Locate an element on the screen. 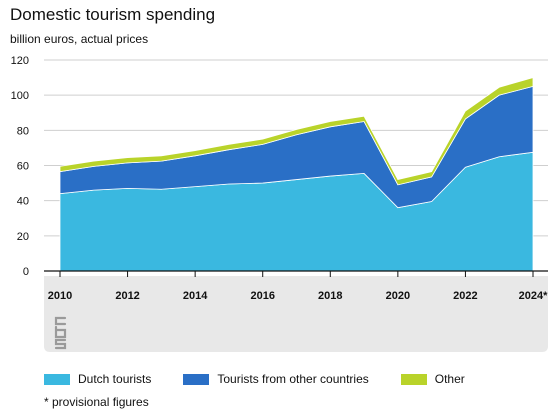  x-tick-label: 2010 is located at coordinates (60, 296).